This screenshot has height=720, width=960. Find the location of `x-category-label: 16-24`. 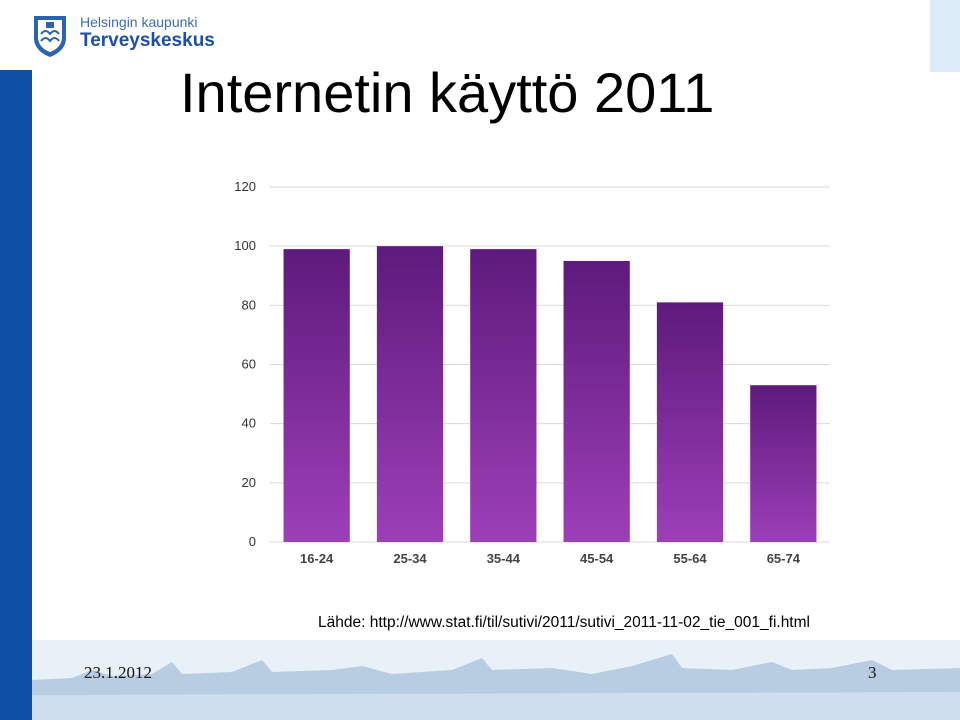

x-category-label: 16-24 is located at coordinates (317, 558).